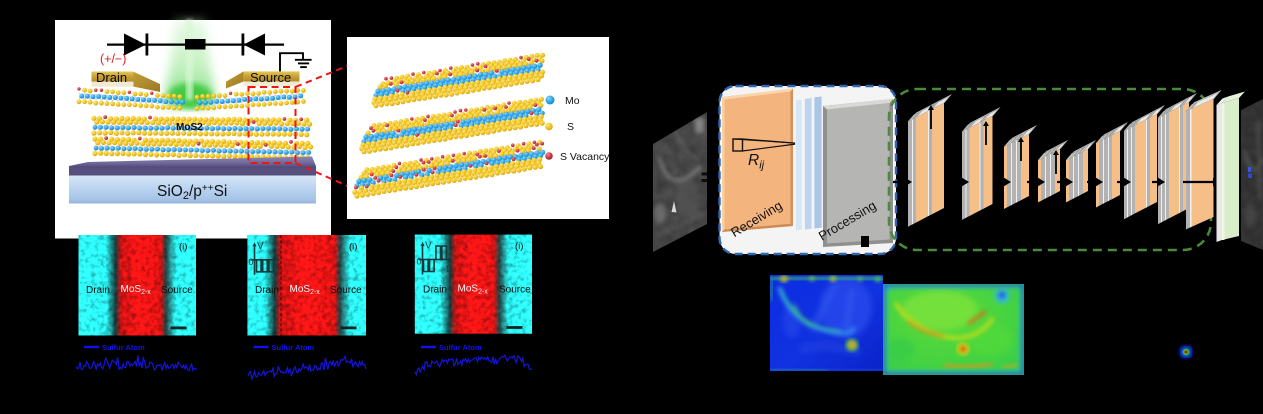 The image size is (1263, 414). Describe the element at coordinates (189, 127) in the screenshot. I see `svg-text: MoS2` at that location.